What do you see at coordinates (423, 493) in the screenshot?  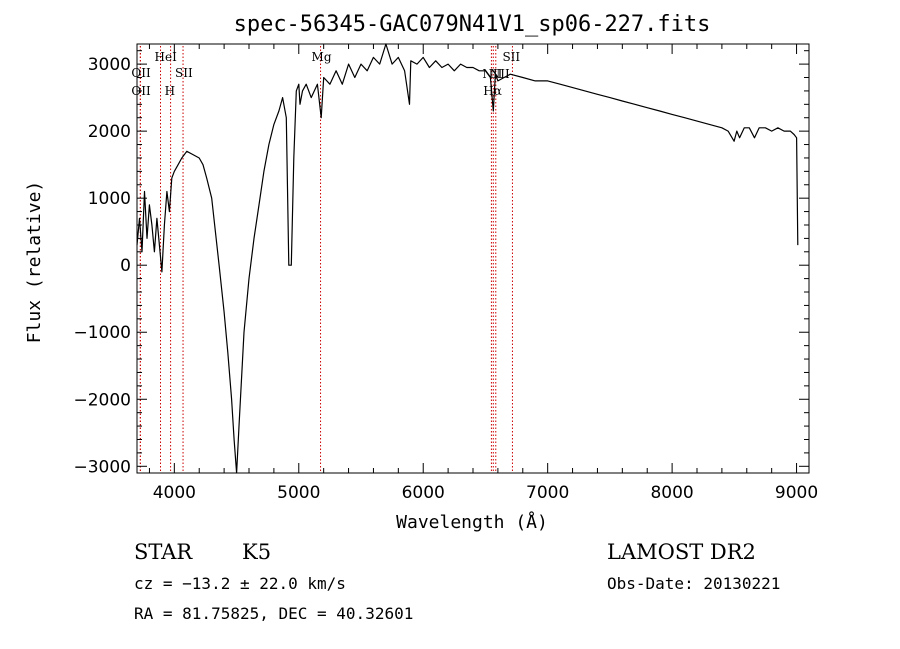 I see `x-tick-label: 6000` at bounding box center [423, 493].